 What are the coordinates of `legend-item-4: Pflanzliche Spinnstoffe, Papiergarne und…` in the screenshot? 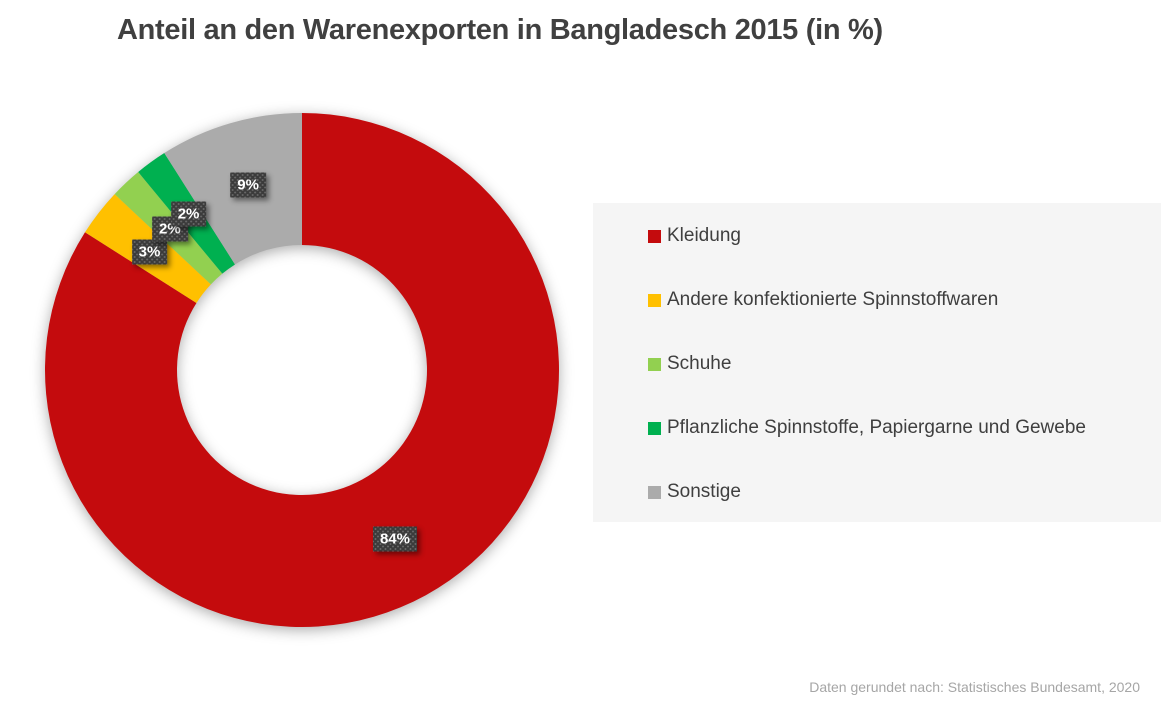 It's located at (877, 428).